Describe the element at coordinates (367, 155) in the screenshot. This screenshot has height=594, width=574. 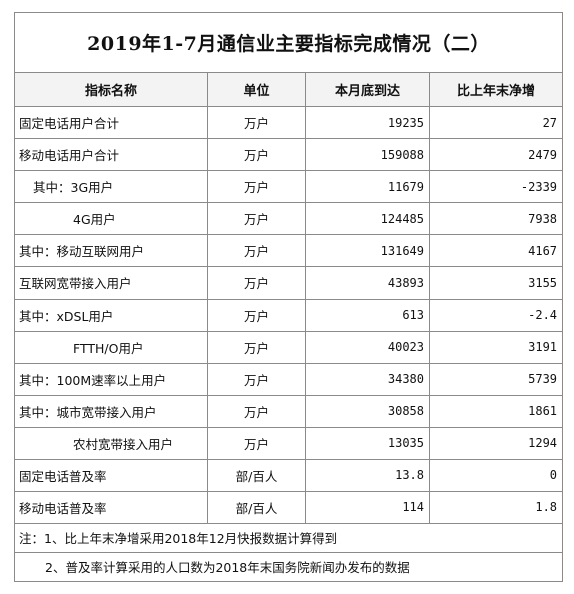
I see `current-value: 159088` at that location.